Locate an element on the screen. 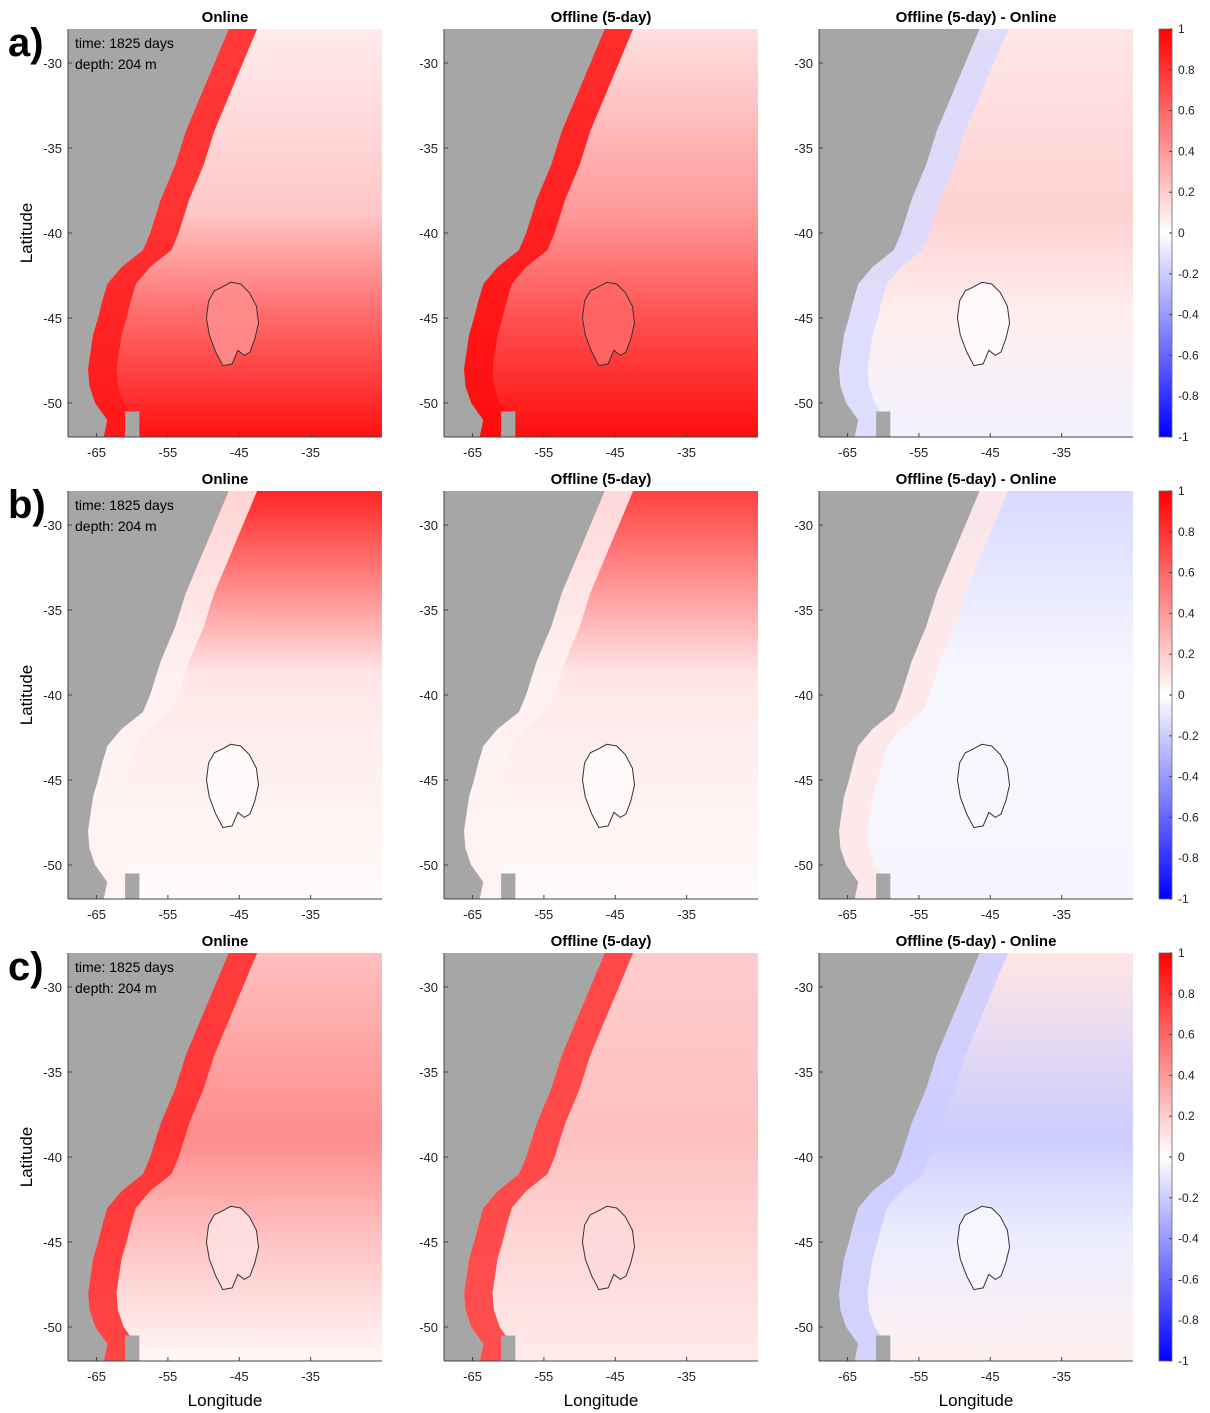 The height and width of the screenshot is (1413, 1210). colorbar-tick-label: -0.6 is located at coordinates (1188, 355).